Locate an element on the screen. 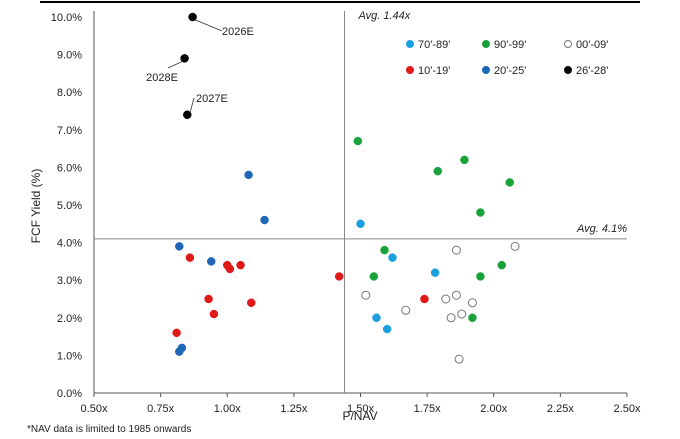  footnote: *NAV data is limited to 1985 onwards is located at coordinates (109, 429).